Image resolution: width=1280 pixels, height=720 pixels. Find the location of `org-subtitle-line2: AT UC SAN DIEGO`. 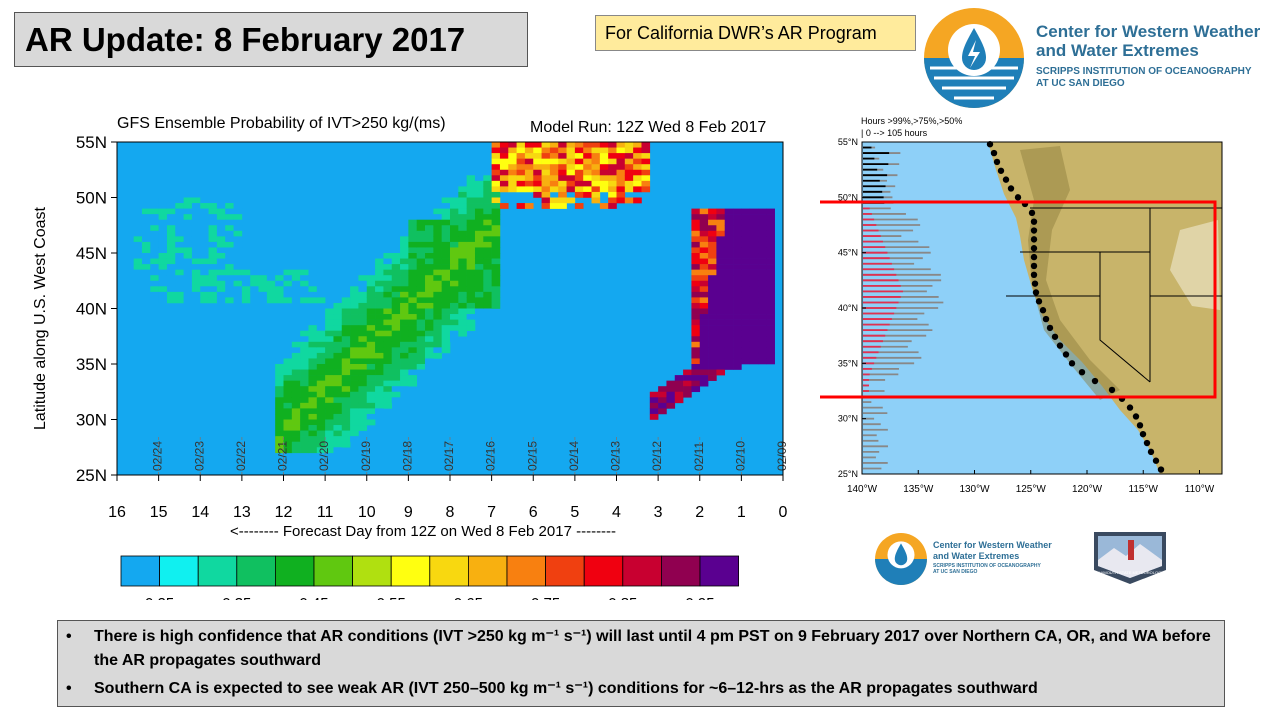

org-subtitle-line2: AT UC SAN DIEGO is located at coordinates (1080, 83).